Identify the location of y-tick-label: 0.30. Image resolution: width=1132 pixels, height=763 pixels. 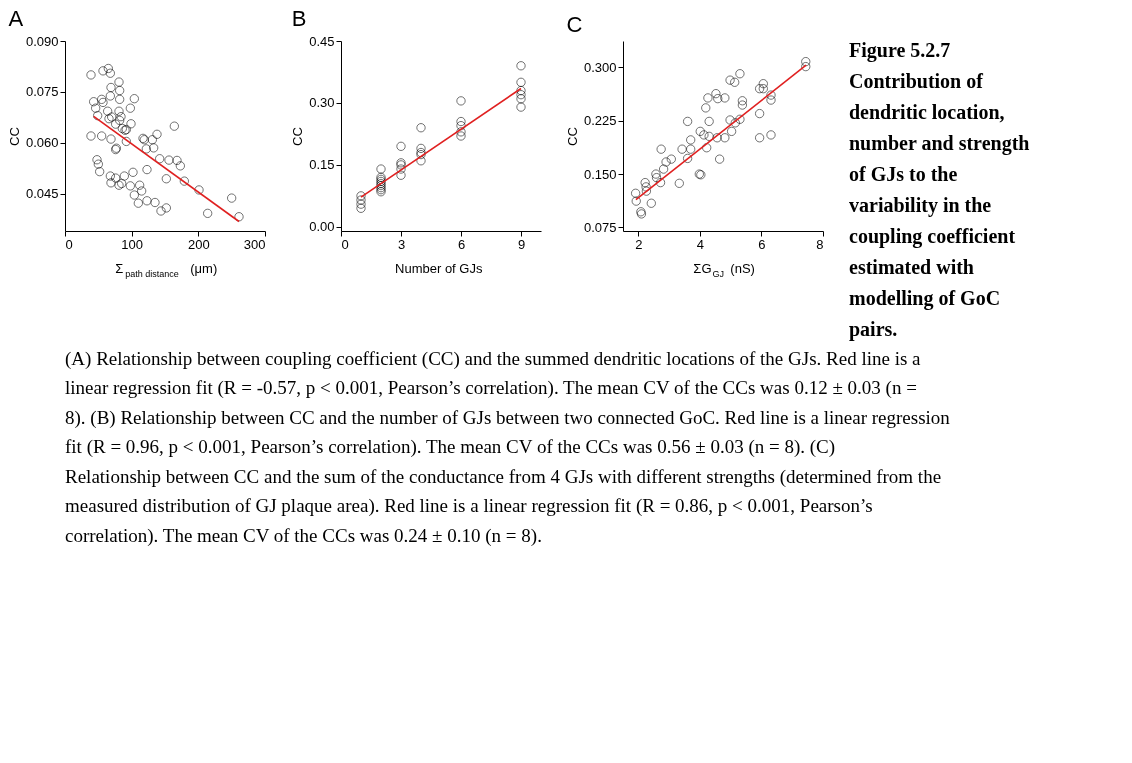
(322, 103).